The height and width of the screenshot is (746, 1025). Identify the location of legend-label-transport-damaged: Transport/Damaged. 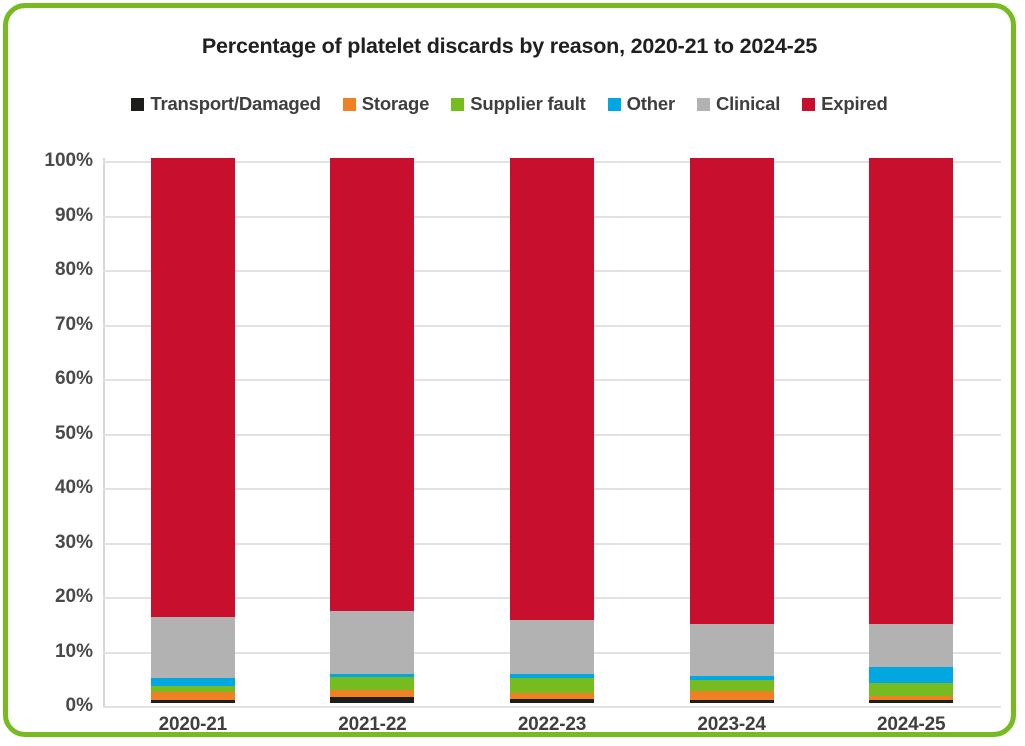
(235, 103).